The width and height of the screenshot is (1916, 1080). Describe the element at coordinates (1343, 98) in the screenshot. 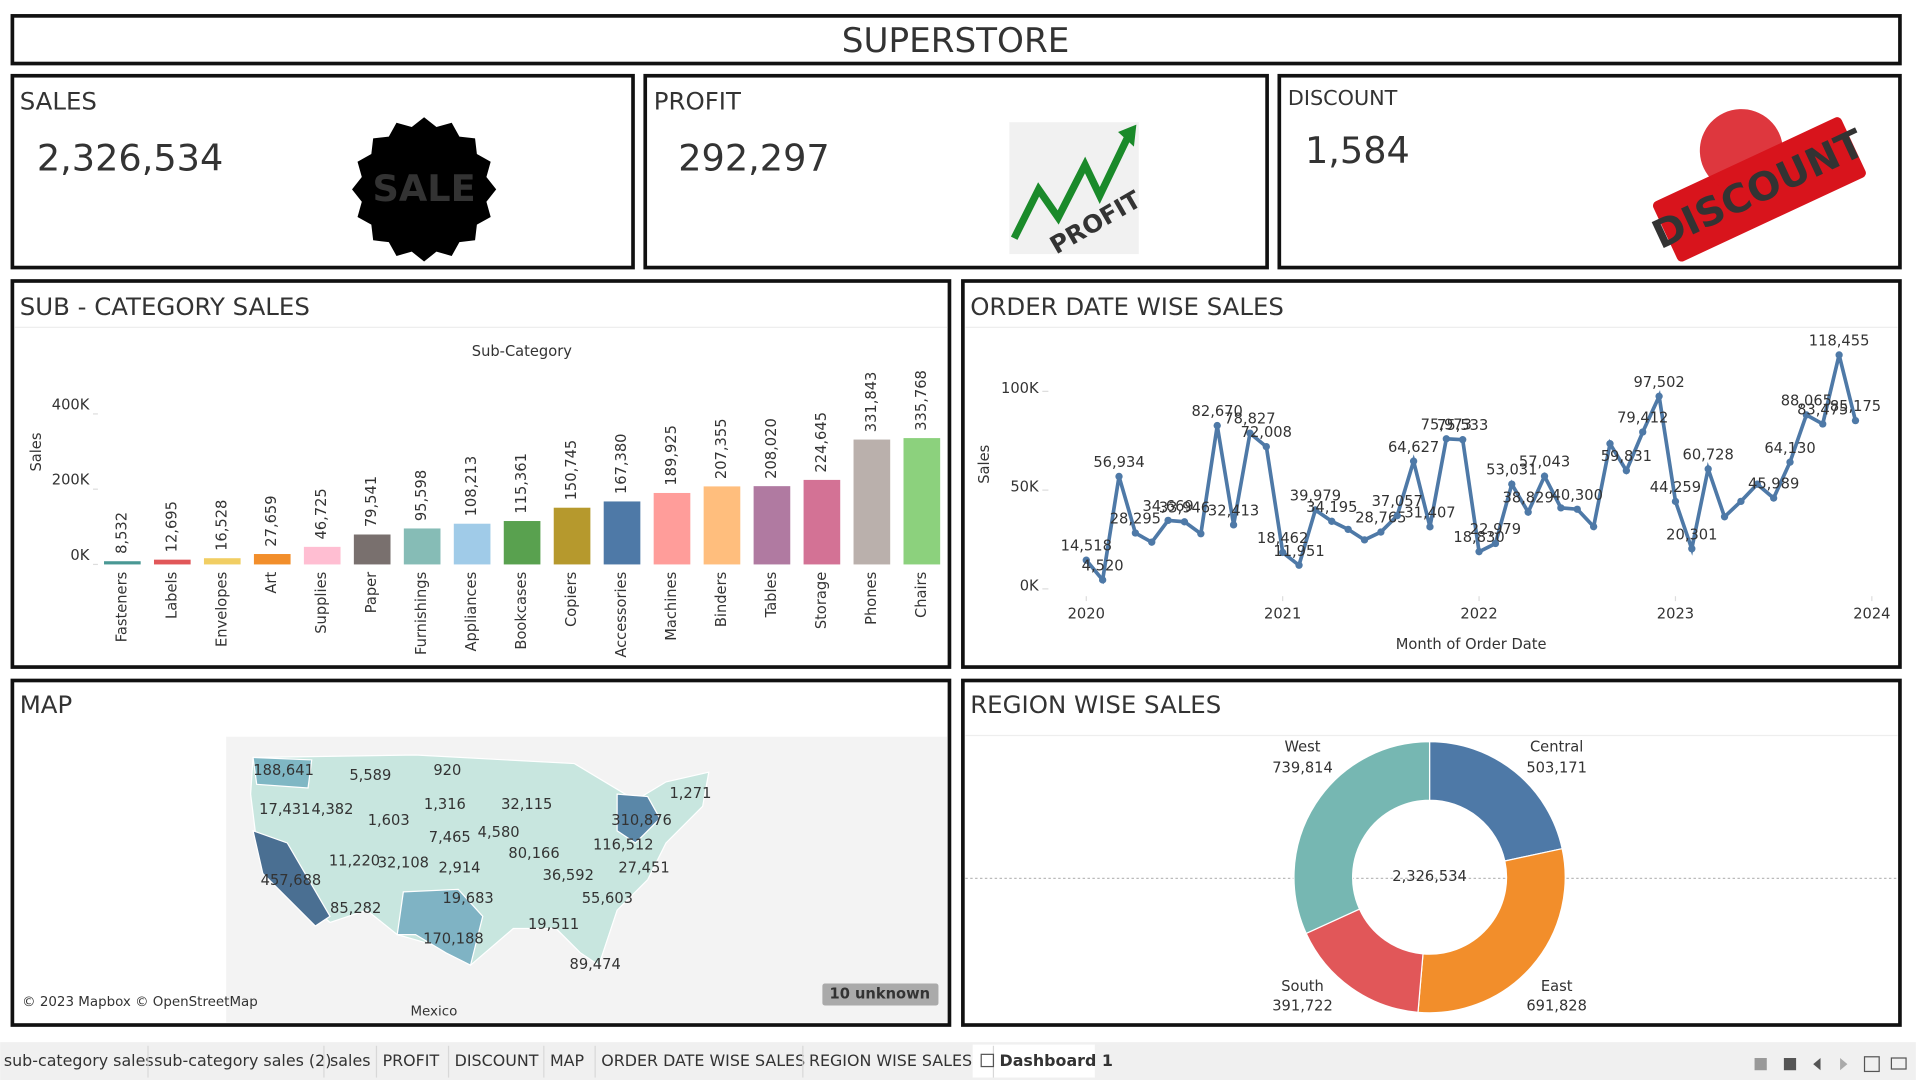

I see `kpi-label: DISCOUNT` at that location.